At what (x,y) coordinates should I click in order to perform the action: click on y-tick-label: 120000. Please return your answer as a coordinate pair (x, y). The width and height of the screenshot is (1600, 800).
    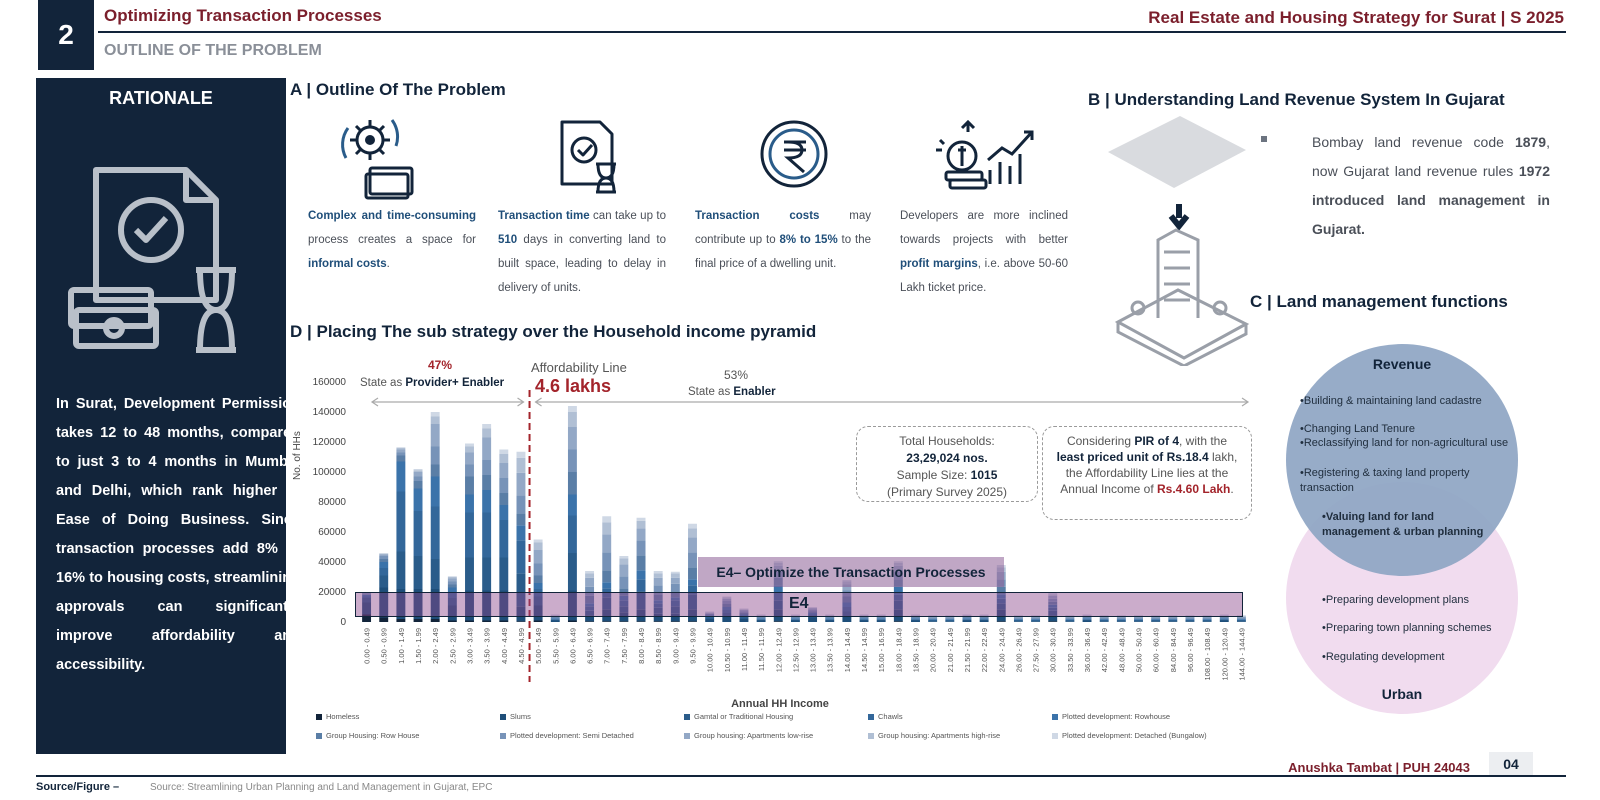
    Looking at the image, I should click on (330, 442).